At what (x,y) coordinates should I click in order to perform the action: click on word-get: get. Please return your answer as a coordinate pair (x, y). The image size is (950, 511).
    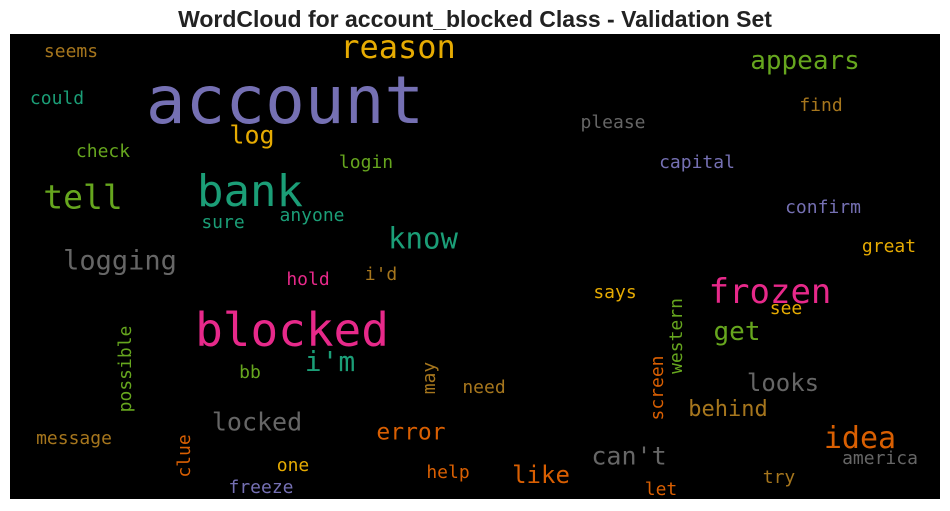
    Looking at the image, I should click on (737, 332).